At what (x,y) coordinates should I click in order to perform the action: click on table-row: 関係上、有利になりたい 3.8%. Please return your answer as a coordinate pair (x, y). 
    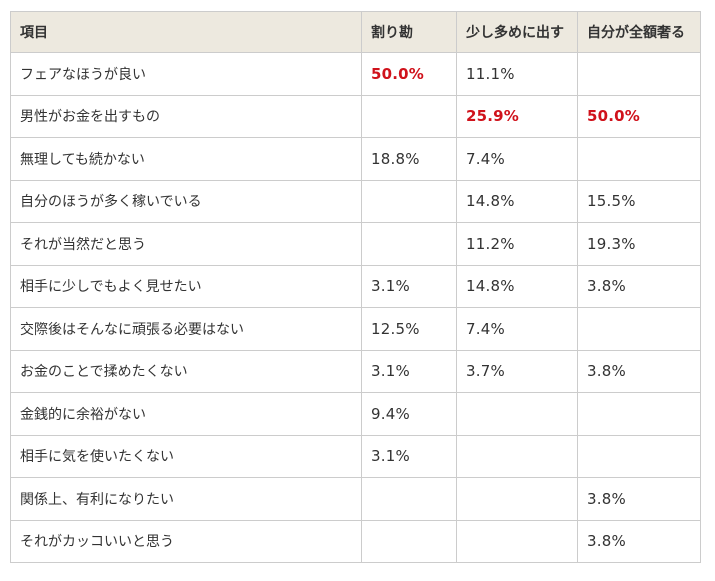
    Looking at the image, I should click on (355, 499).